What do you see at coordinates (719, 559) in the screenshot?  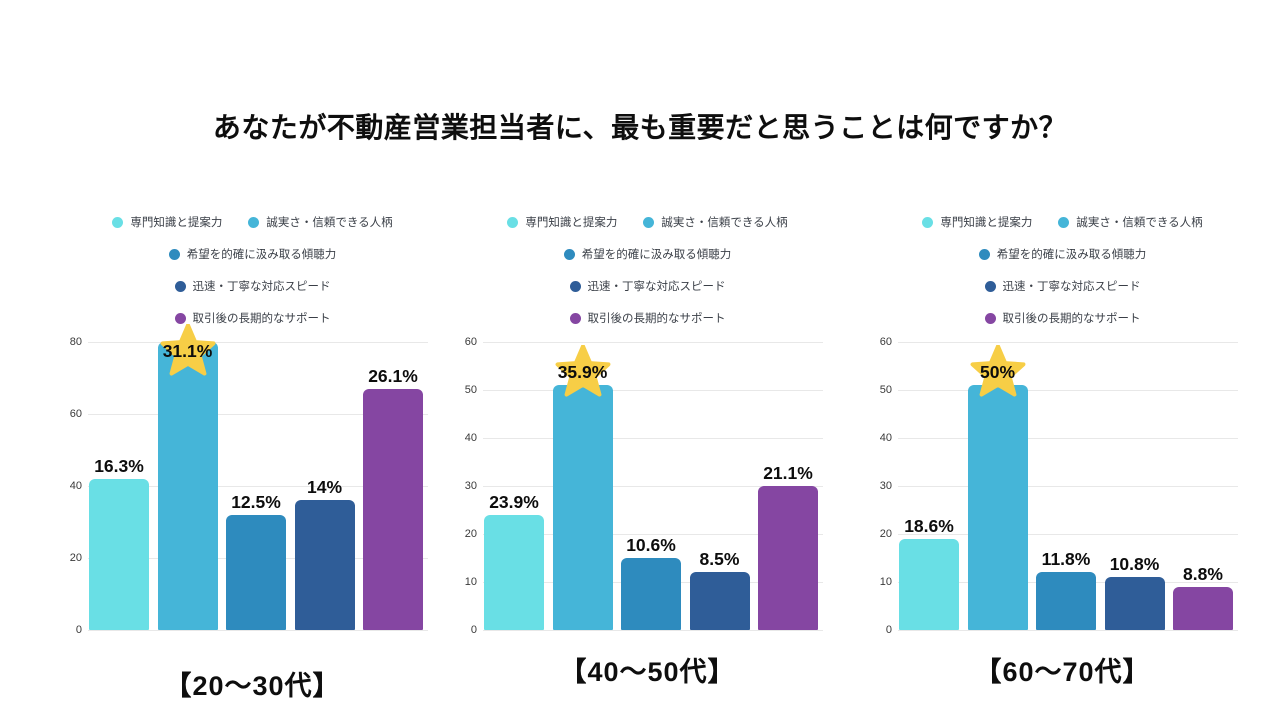 I see `bar-value-label: 8.5%` at bounding box center [719, 559].